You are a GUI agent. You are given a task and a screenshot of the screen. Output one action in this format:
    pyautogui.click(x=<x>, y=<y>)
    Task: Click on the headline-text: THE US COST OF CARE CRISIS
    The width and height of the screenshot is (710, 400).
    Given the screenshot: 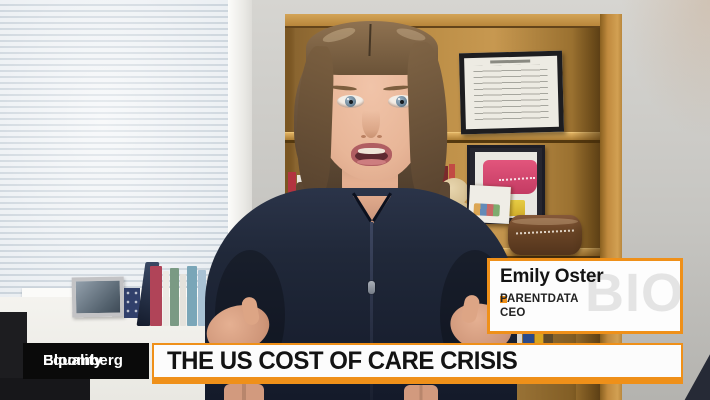 What is the action you would take?
    pyautogui.click(x=342, y=360)
    